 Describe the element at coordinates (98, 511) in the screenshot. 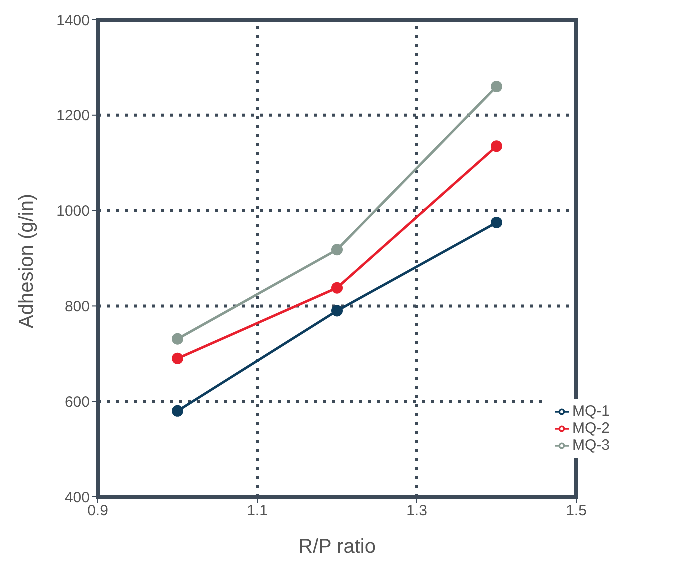

I see `x-tick-label: 0.9` at that location.